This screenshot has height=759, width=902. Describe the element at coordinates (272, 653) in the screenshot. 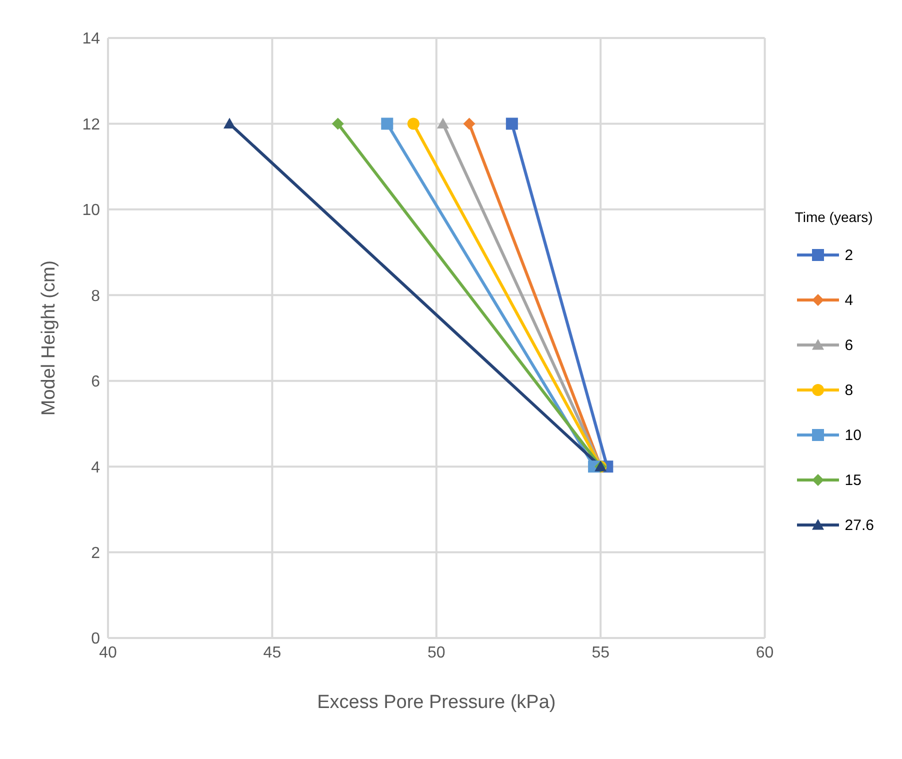

I see `x-tick-label: 45` at that location.